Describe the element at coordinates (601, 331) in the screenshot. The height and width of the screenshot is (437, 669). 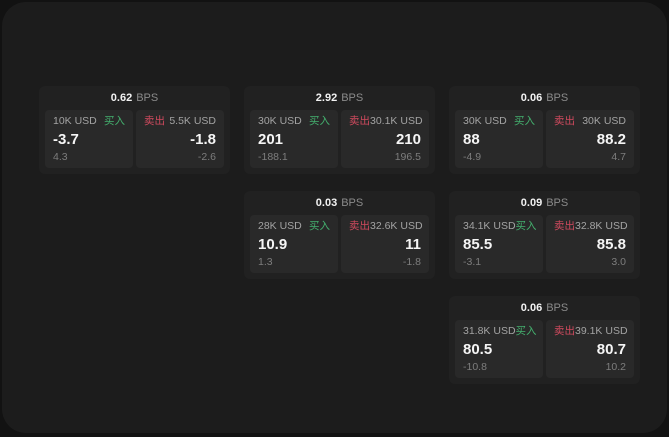
I see `sell-amount: 39.1K USD` at that location.